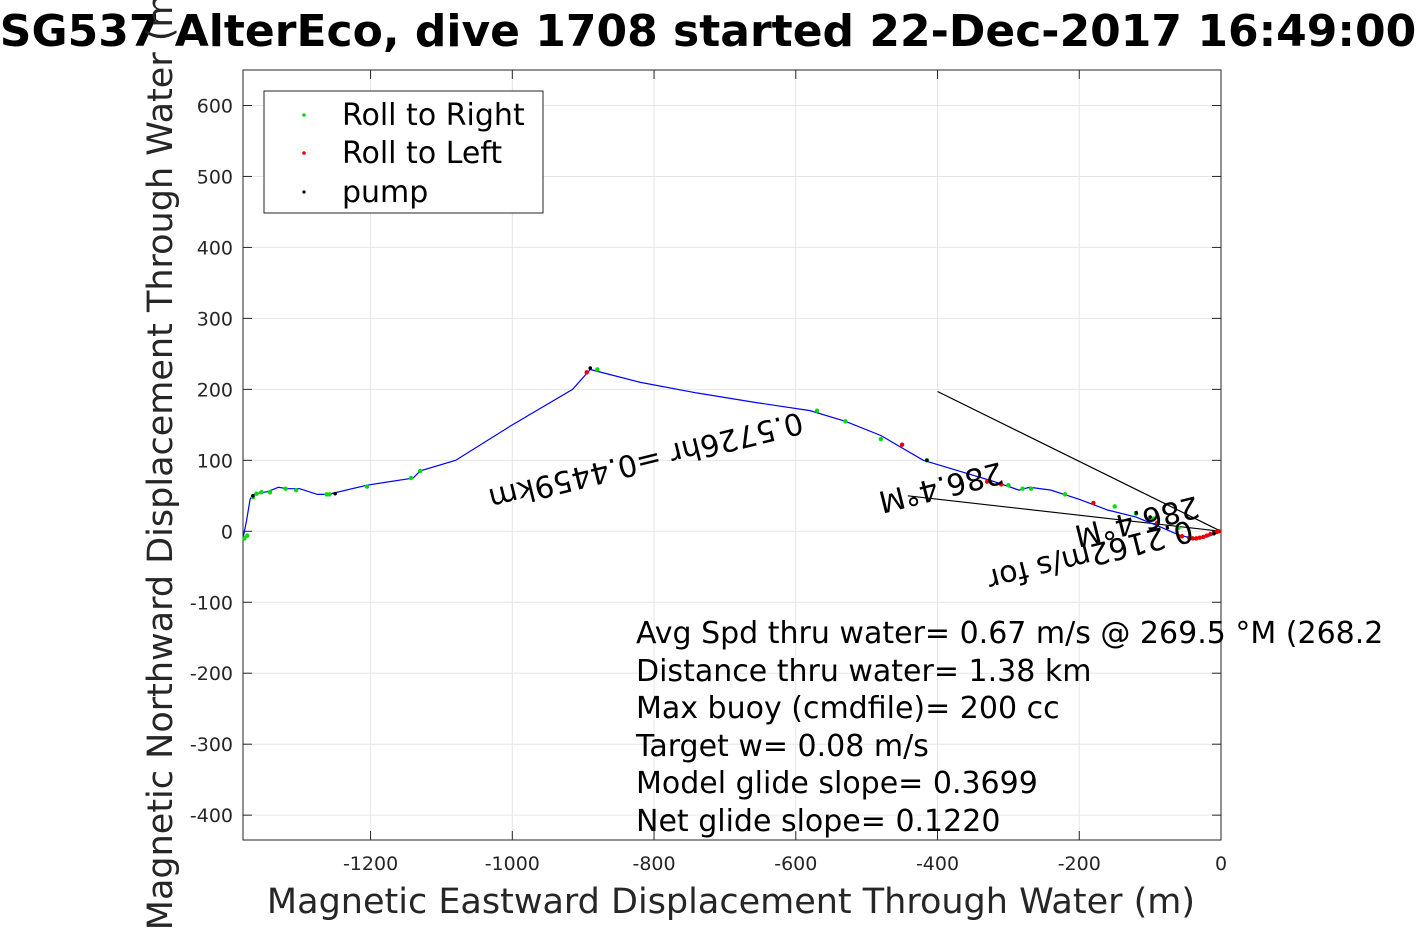 This screenshot has height=945, width=1417. Describe the element at coordinates (304, 115) in the screenshot. I see `legend-marker-roll-right` at that location.